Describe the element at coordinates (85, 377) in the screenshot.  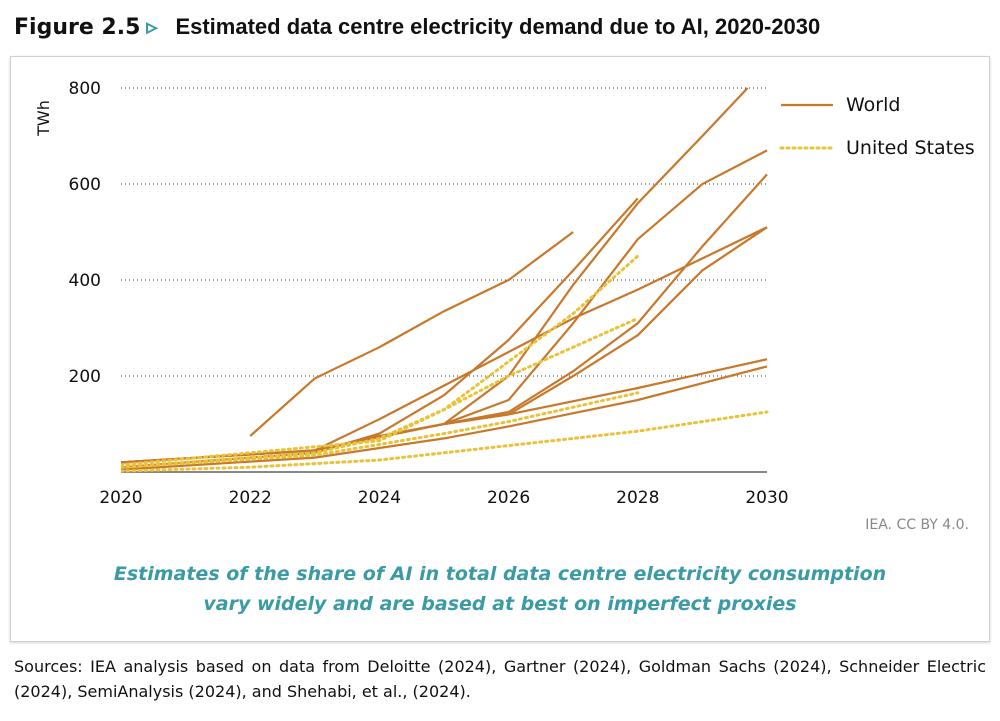
I see `y-tick-label: 200` at that location.